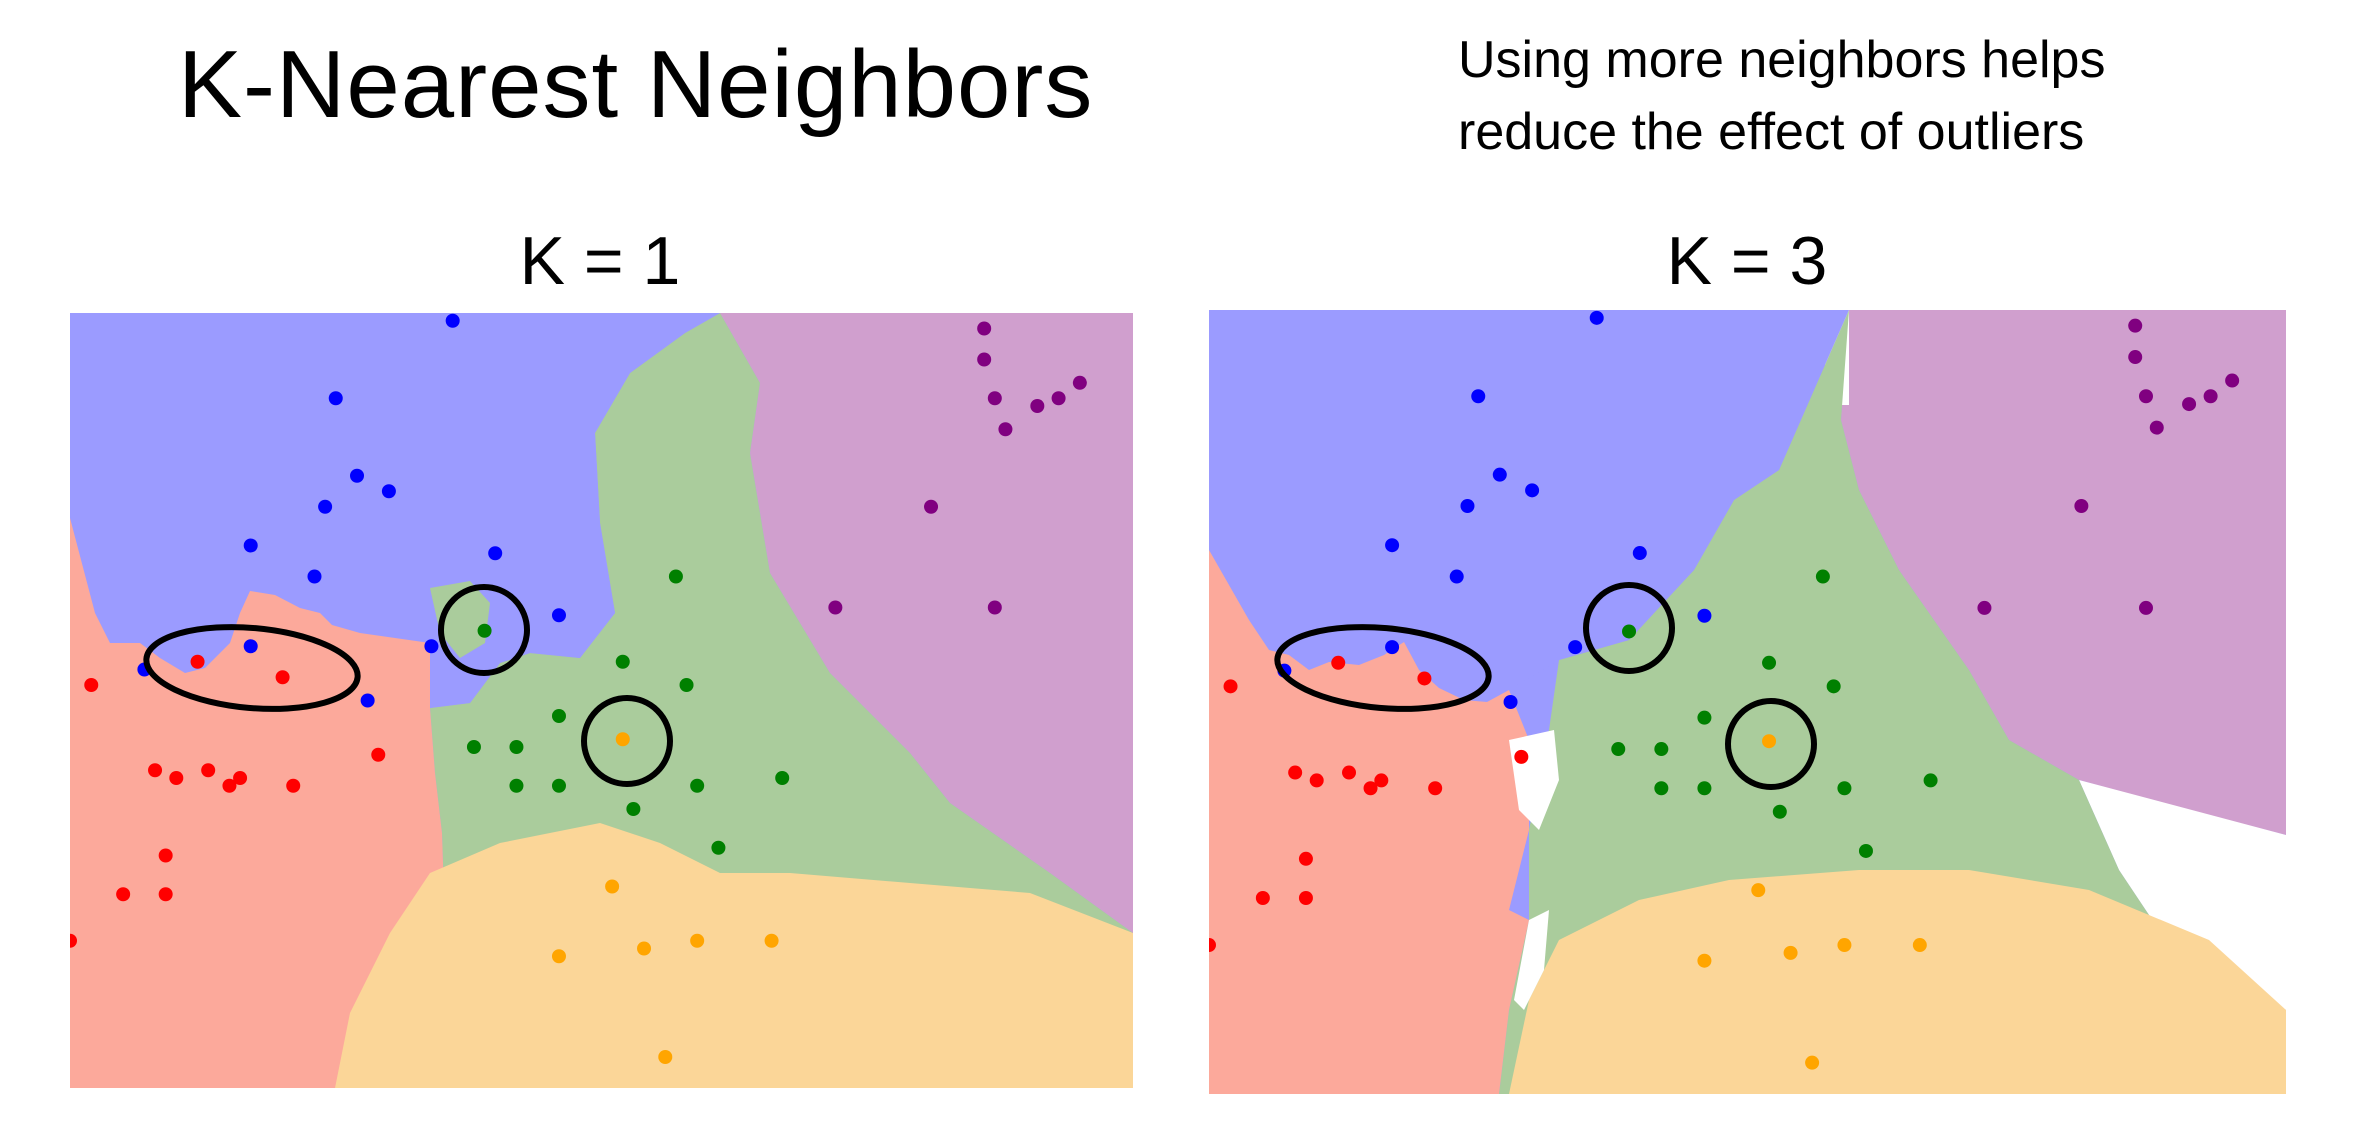  Describe the element at coordinates (1747, 261) in the screenshot. I see `k3-label: K = 3` at that location.